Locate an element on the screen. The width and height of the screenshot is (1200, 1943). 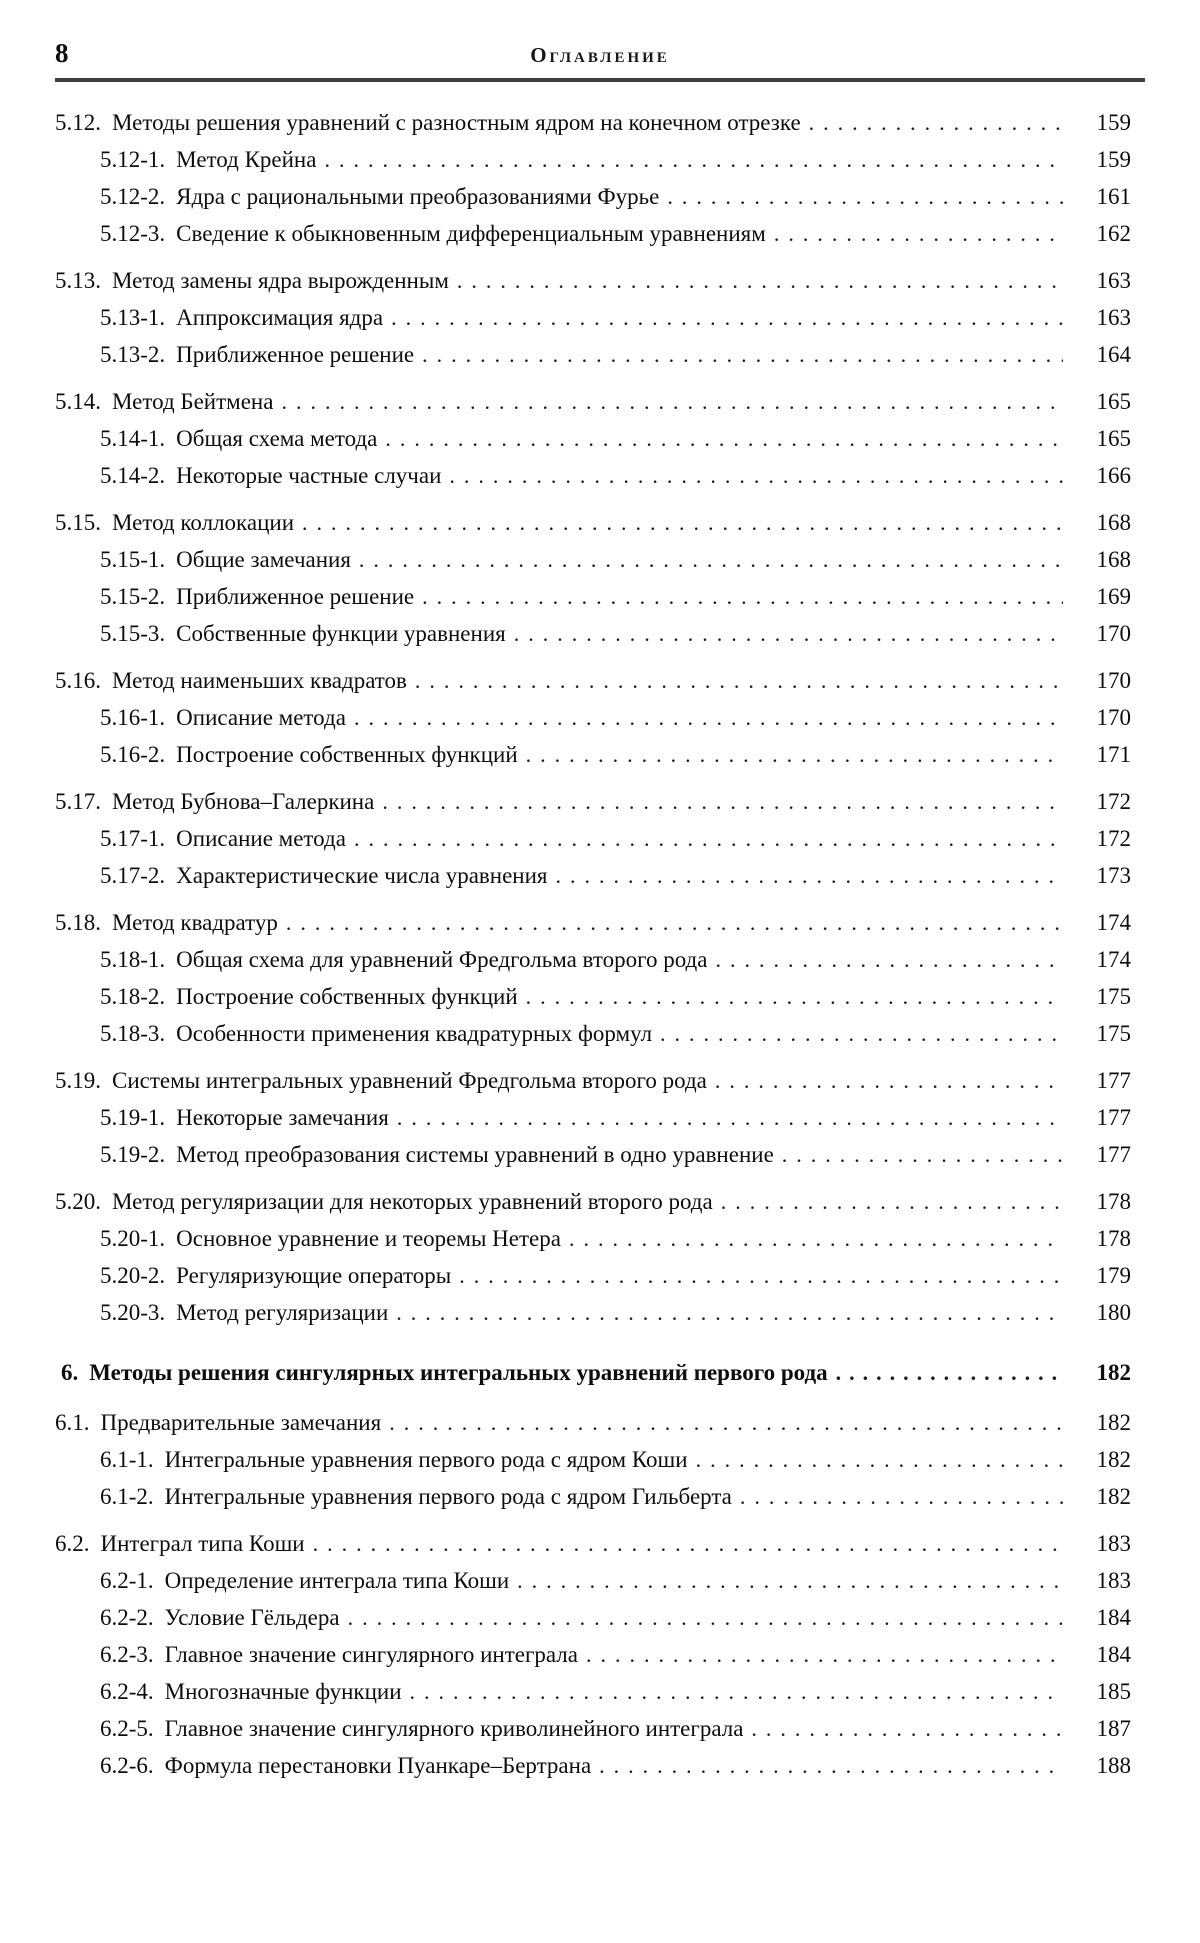
entry-number: 5.15-1. is located at coordinates (133, 559).